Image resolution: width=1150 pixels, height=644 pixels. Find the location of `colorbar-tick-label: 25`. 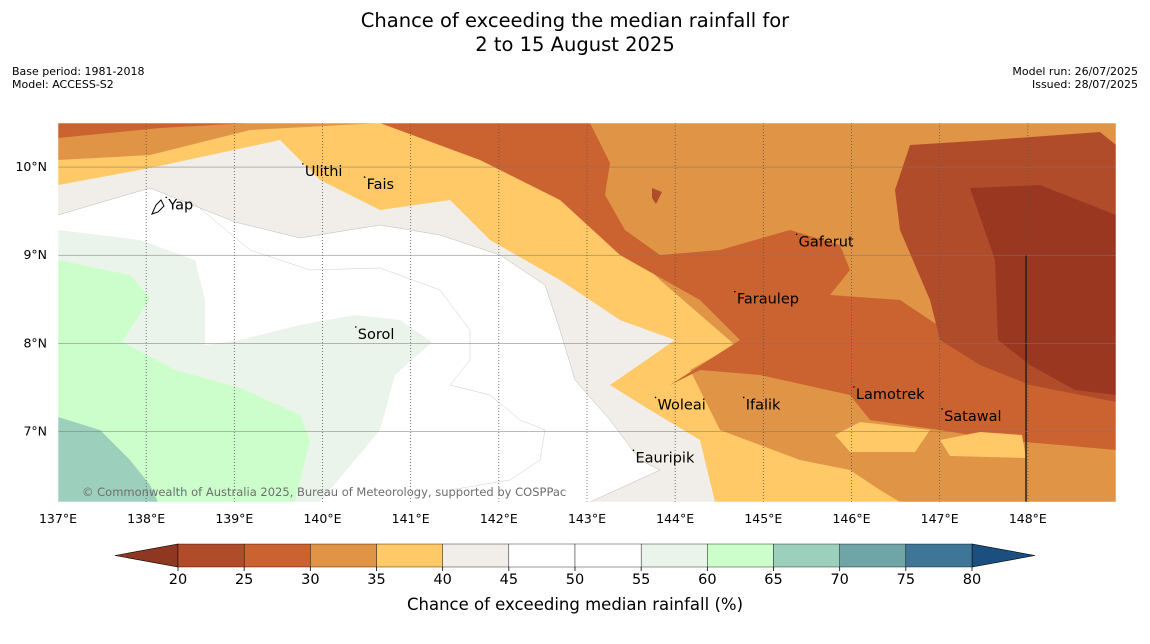

colorbar-tick-label: 25 is located at coordinates (244, 580).